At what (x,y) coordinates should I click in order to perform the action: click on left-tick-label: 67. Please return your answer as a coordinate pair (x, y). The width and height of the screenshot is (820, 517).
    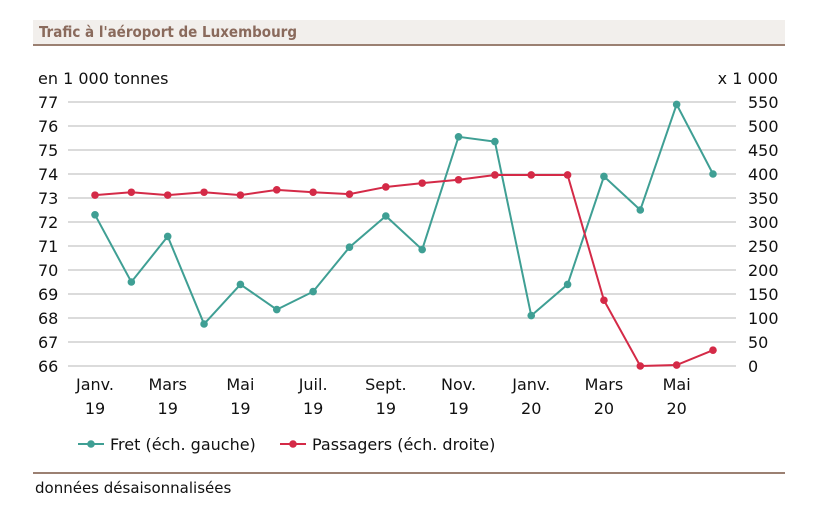
    Looking at the image, I should click on (48, 342).